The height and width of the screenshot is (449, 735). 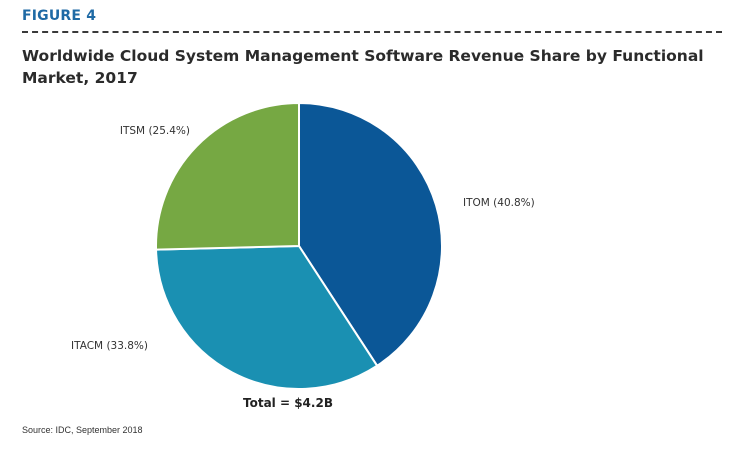 What do you see at coordinates (372, 32) in the screenshot?
I see `dashed-divider` at bounding box center [372, 32].